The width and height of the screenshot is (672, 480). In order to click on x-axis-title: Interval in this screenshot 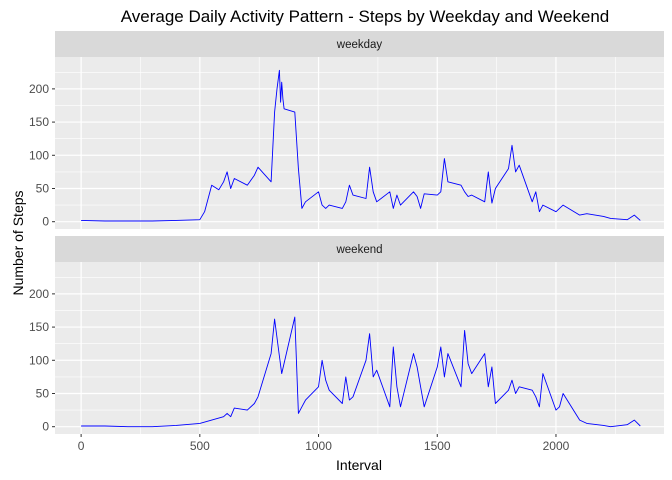, I will do `click(359, 465)`.